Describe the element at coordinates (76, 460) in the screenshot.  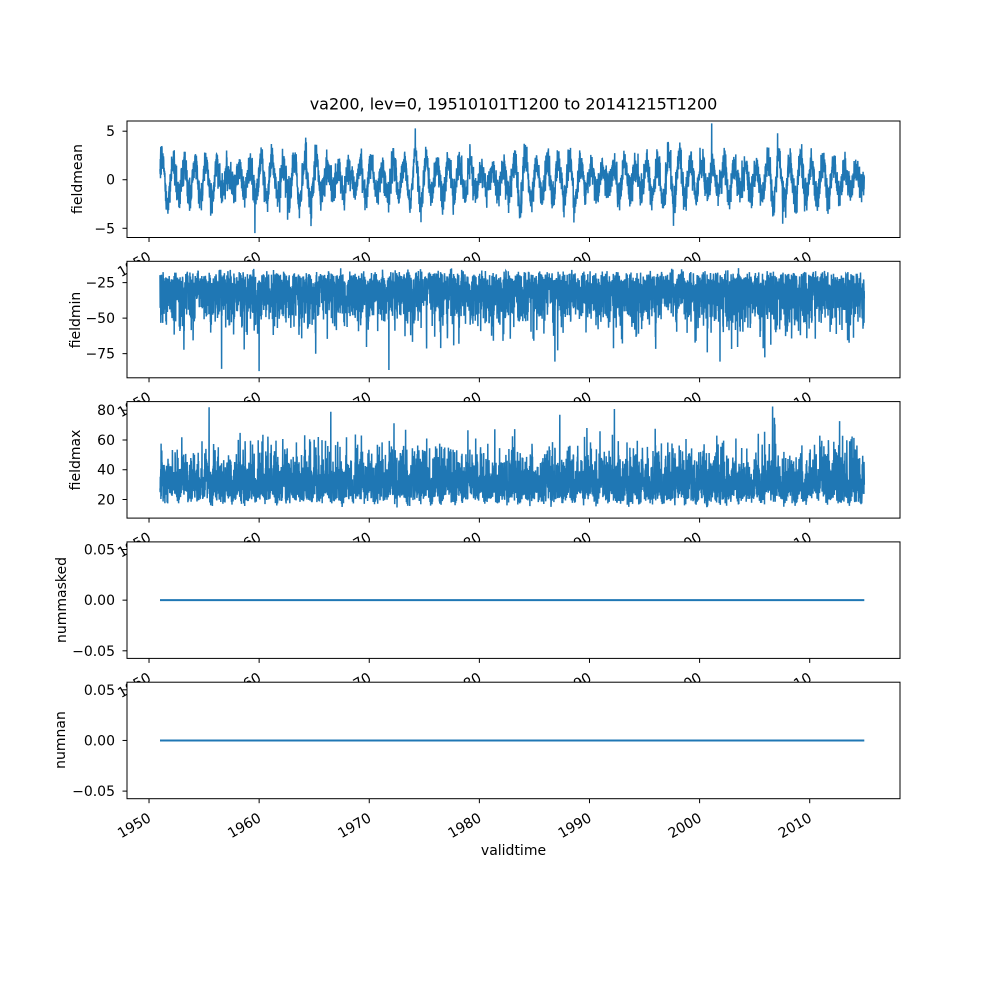
I see `y-axis-label-fieldmax: fieldmax` at that location.